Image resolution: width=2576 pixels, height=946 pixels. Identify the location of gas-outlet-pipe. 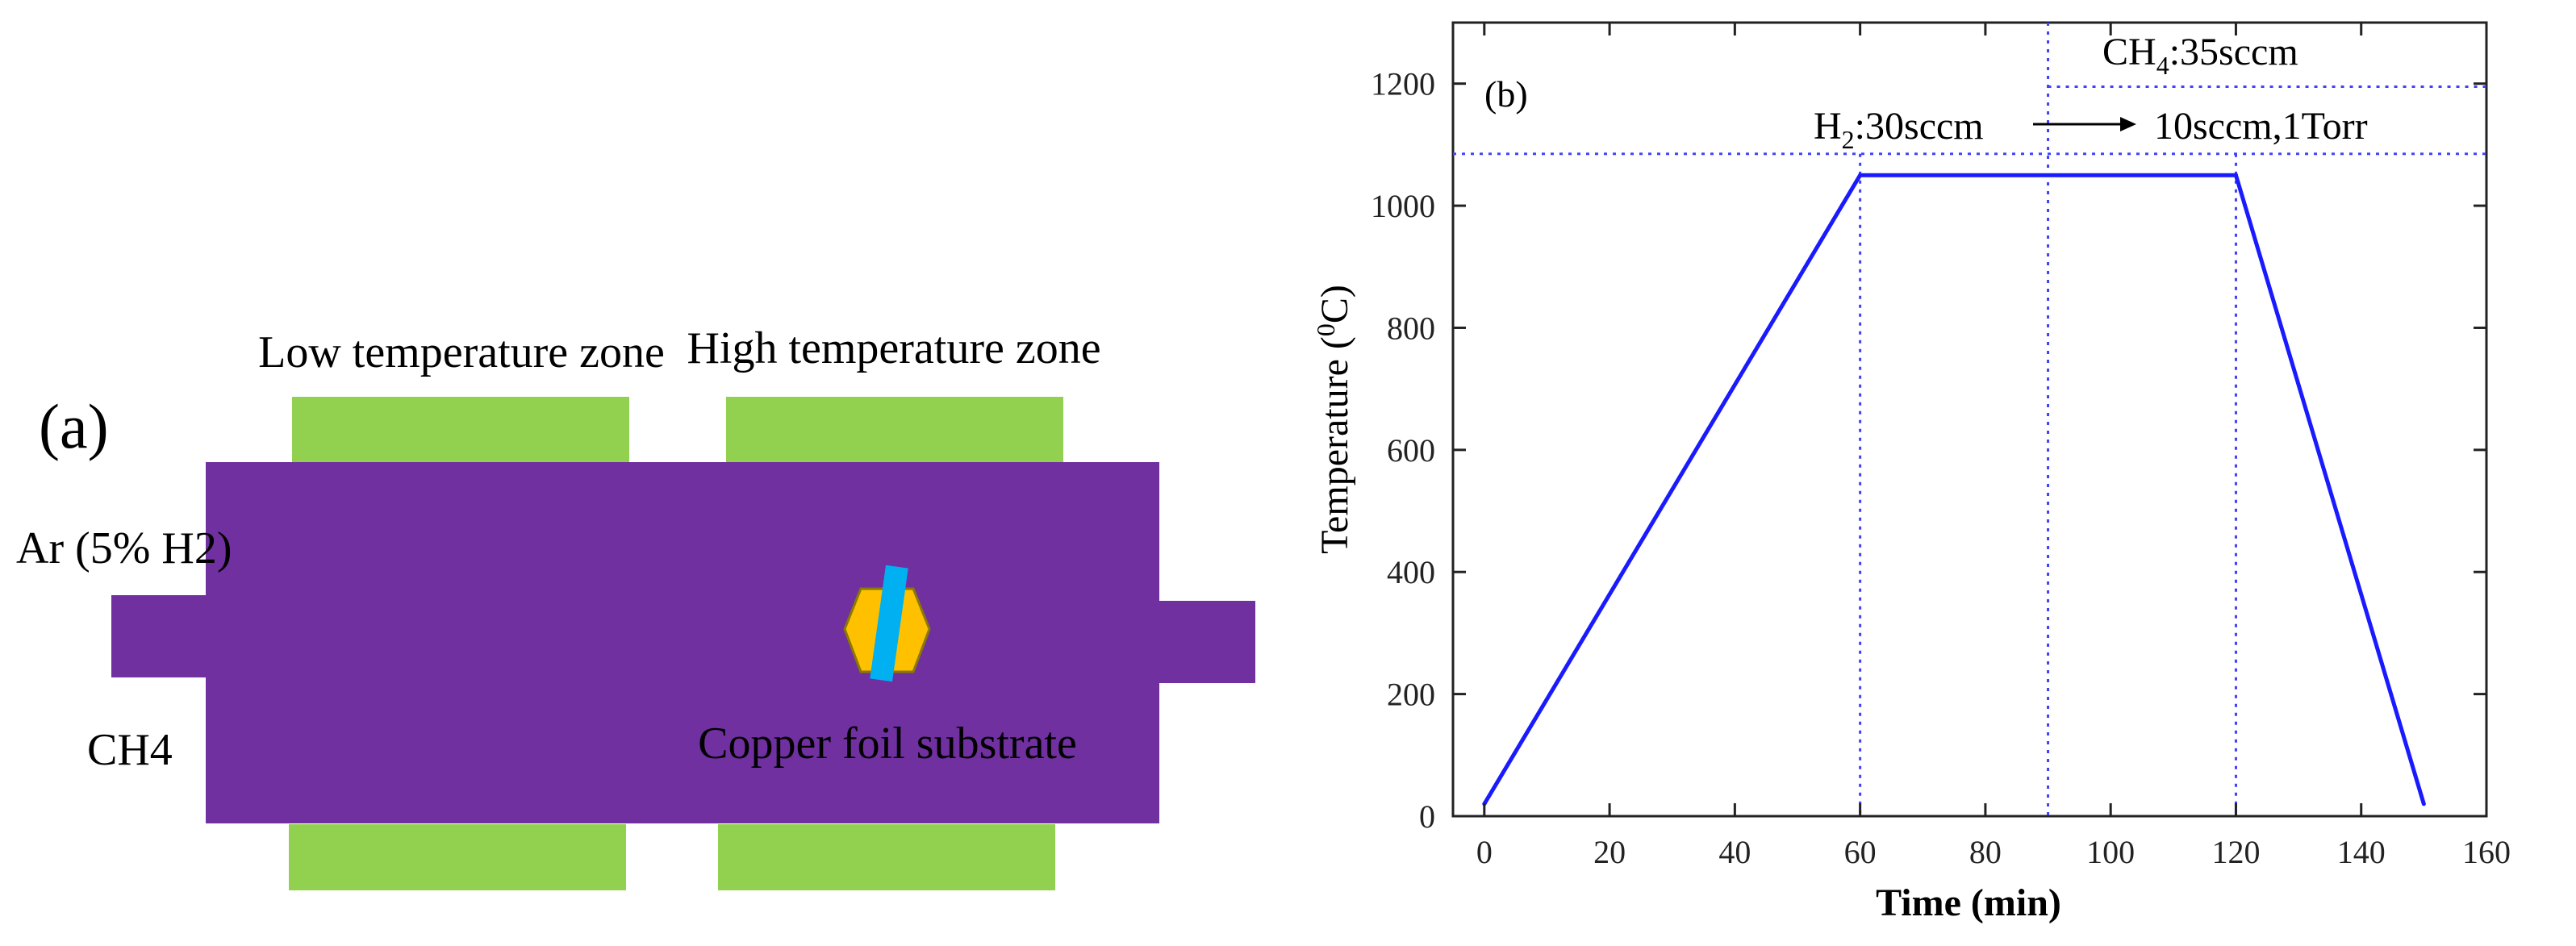
(1206, 642).